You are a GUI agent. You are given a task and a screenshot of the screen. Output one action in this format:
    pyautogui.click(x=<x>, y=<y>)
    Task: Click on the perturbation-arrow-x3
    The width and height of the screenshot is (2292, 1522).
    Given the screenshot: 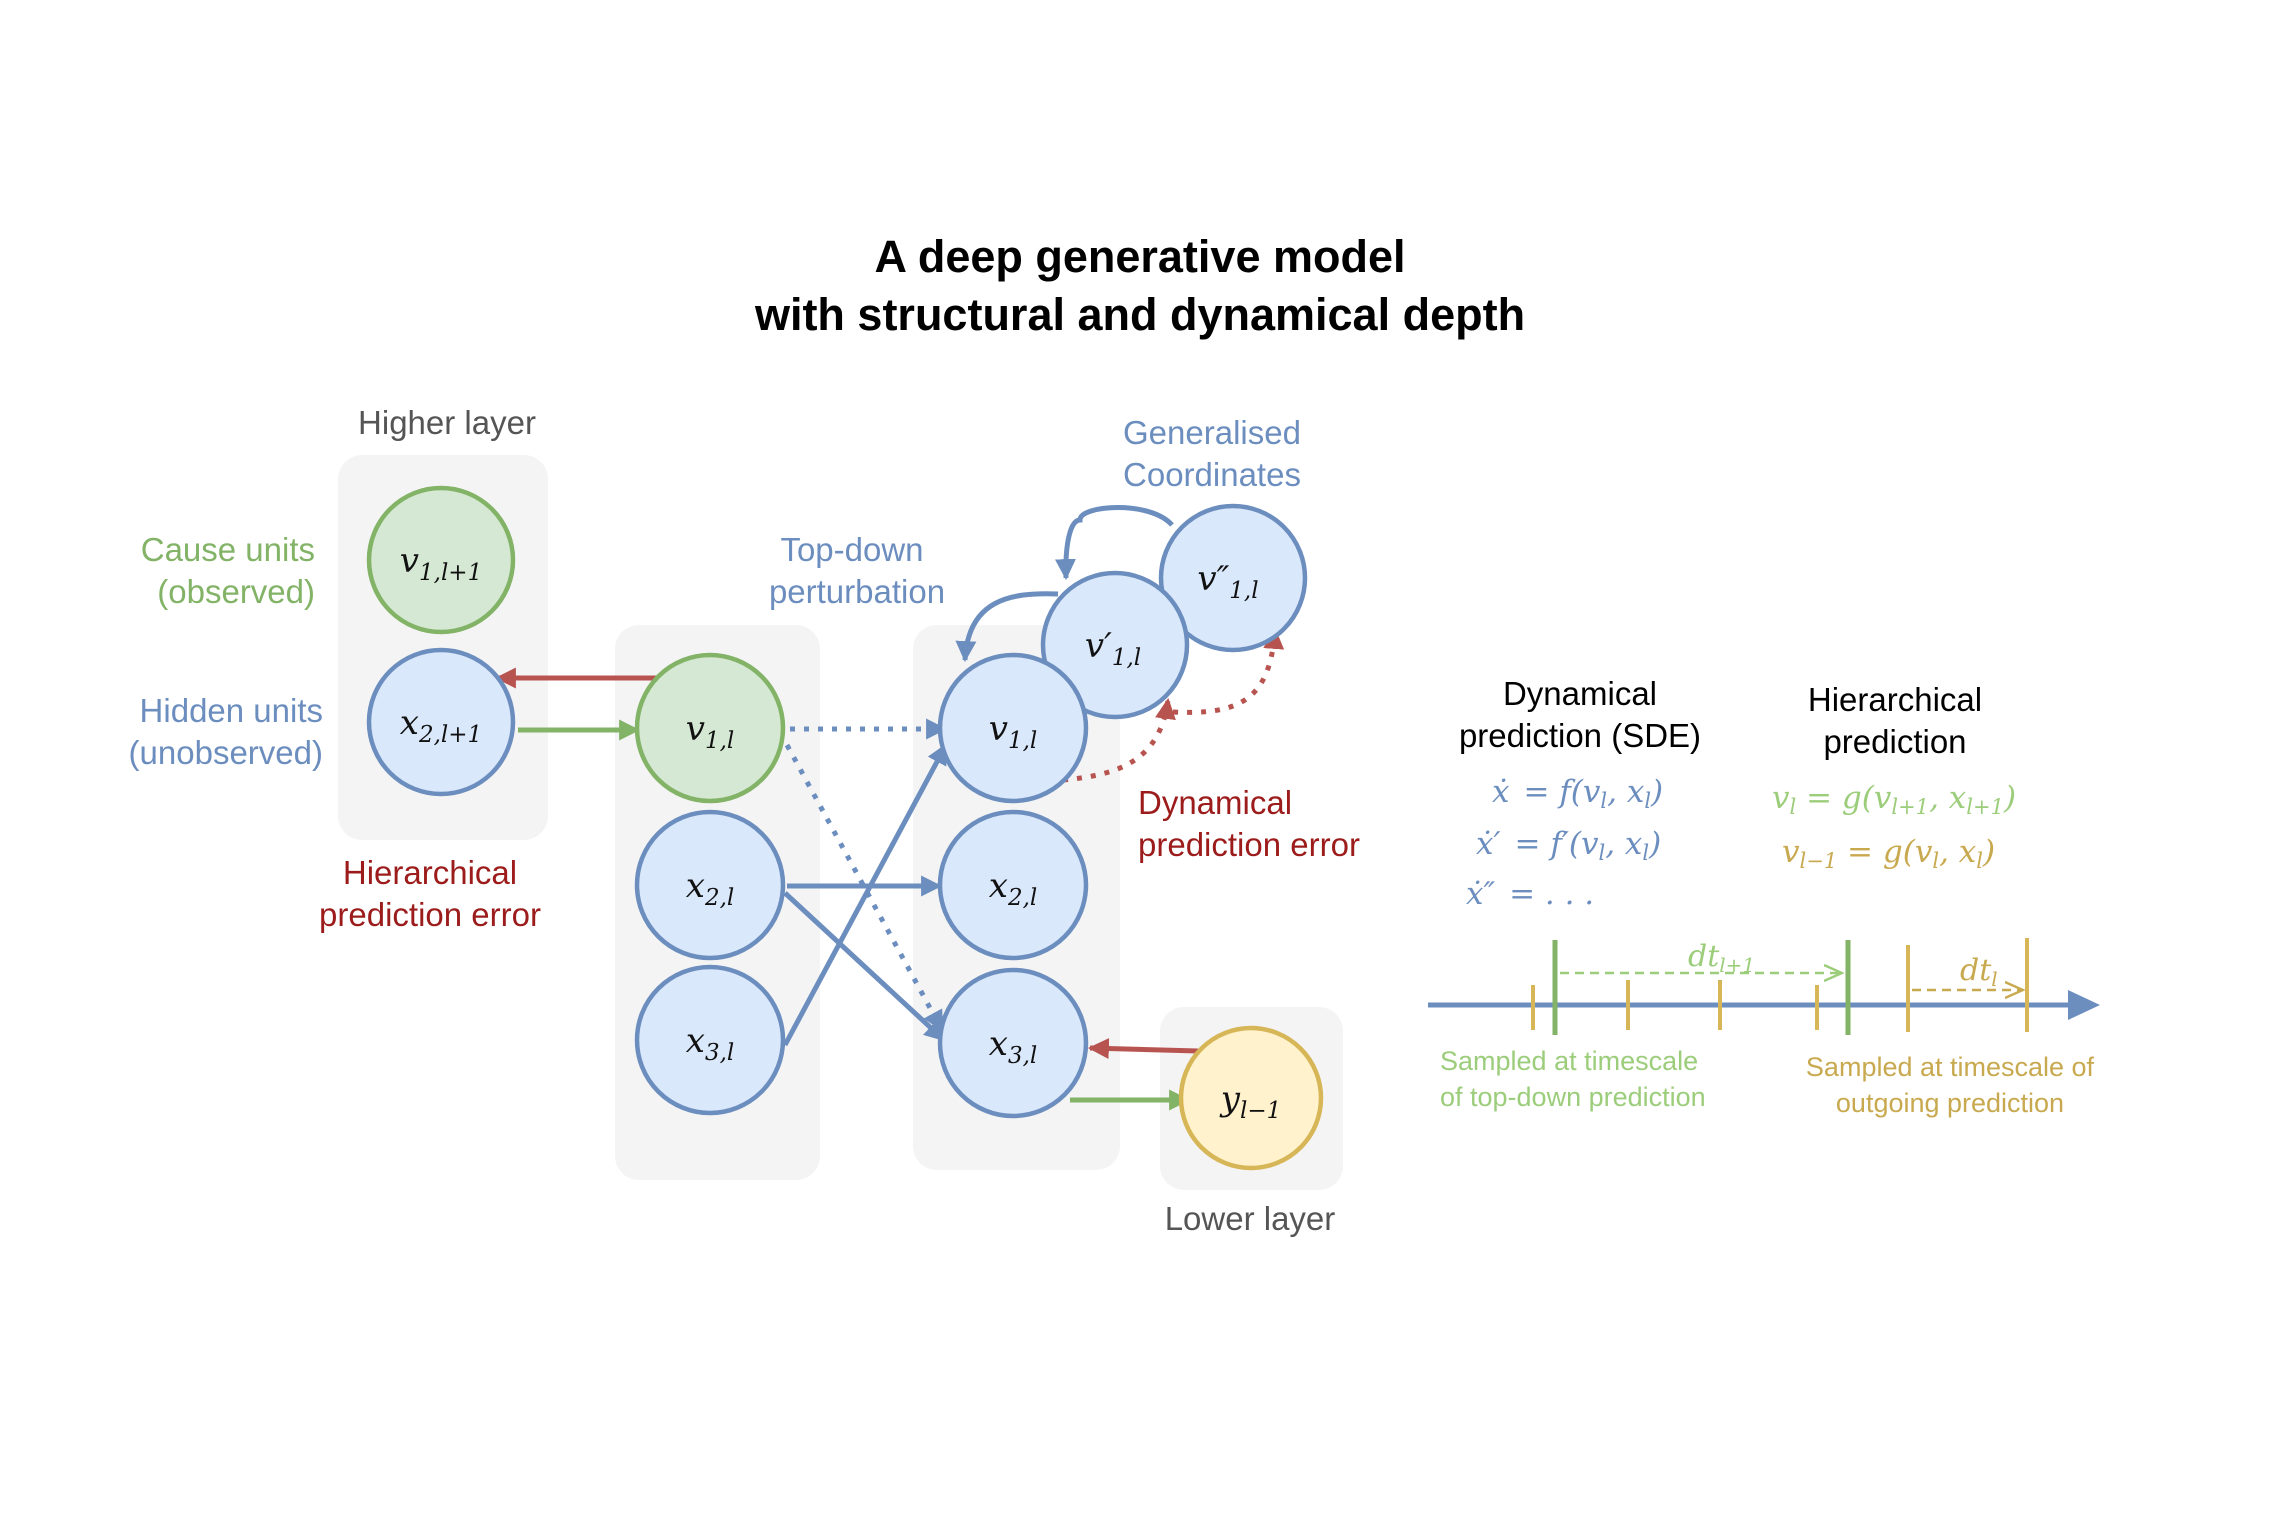 What is the action you would take?
    pyautogui.click(x=864, y=887)
    